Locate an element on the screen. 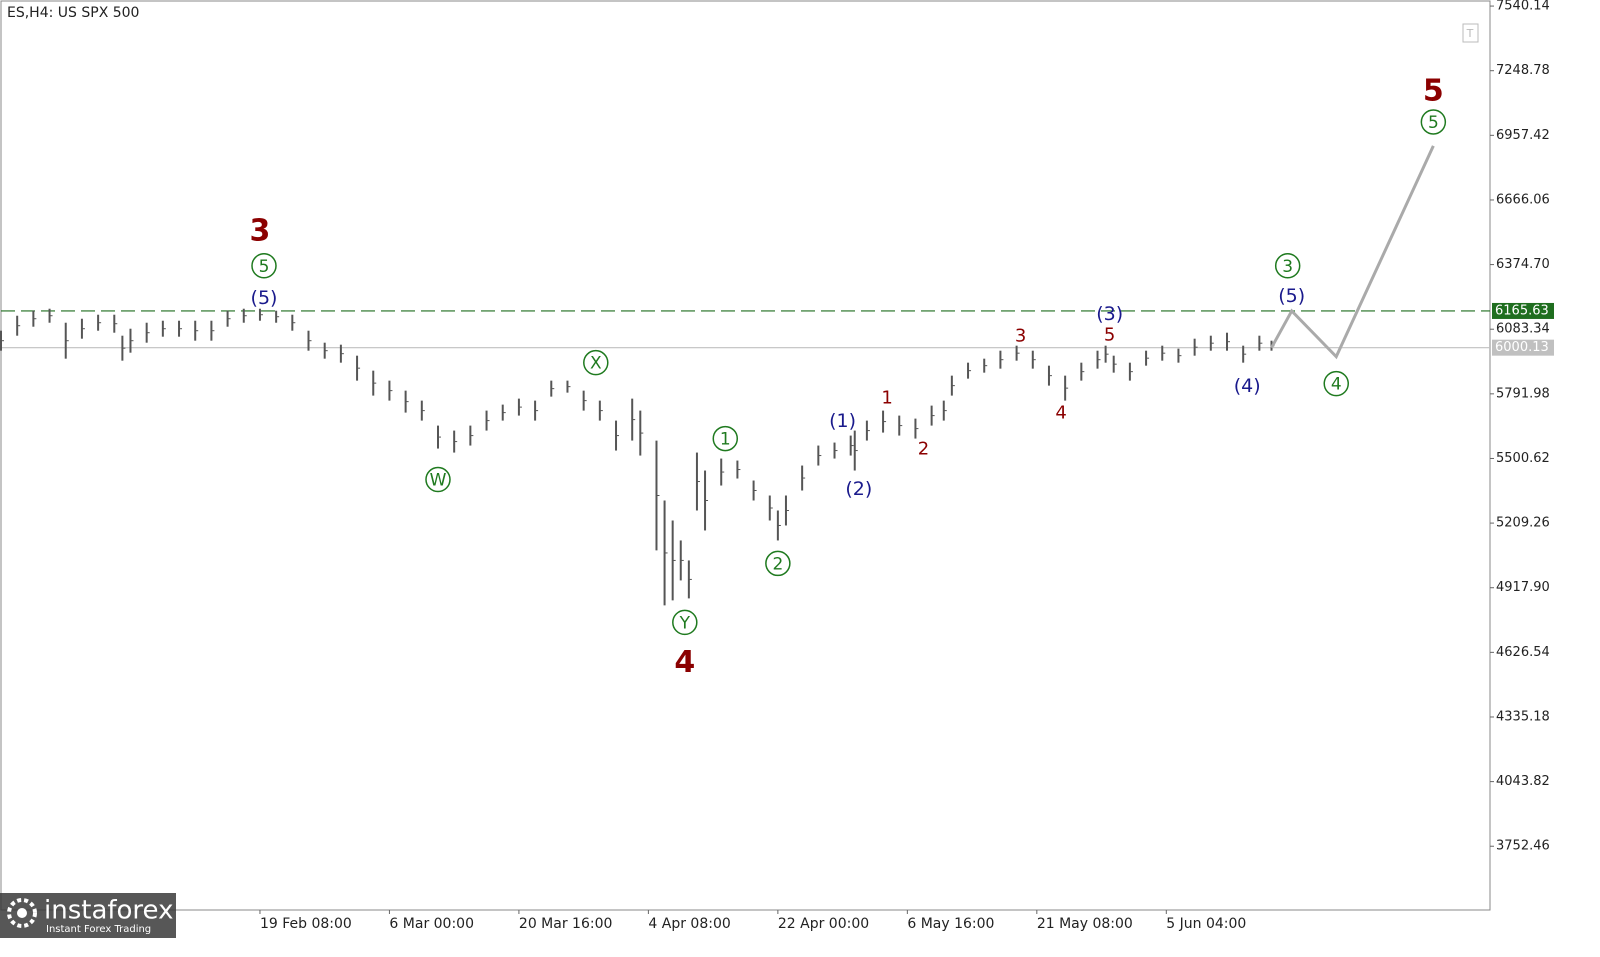 Image resolution: width=1600 pixels, height=957 pixels. price-level-label: 6165.63 is located at coordinates (1522, 310).